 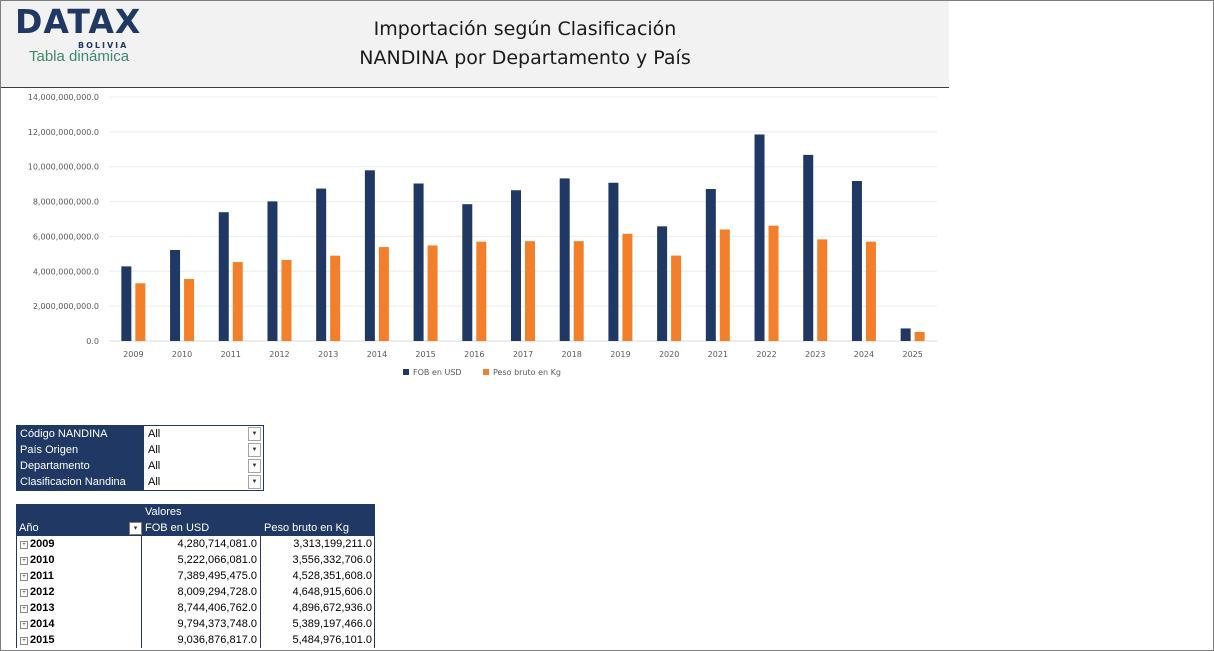 What do you see at coordinates (759, 237) in the screenshot?
I see `bar-fob-2022` at bounding box center [759, 237].